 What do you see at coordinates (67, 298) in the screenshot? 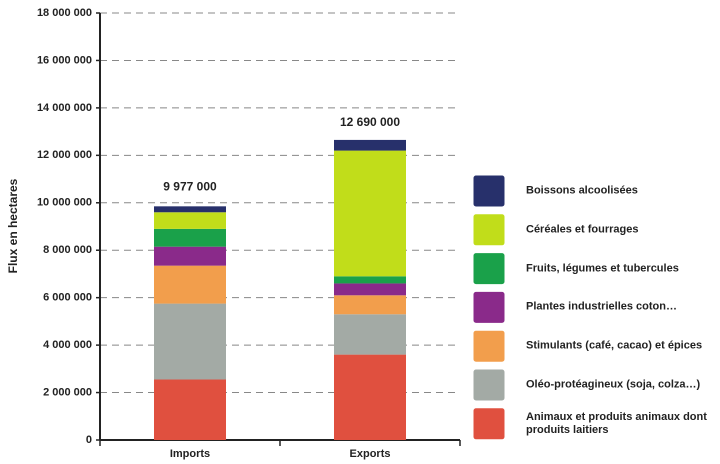
I see `y-tick-label: 6 000 000` at bounding box center [67, 298].